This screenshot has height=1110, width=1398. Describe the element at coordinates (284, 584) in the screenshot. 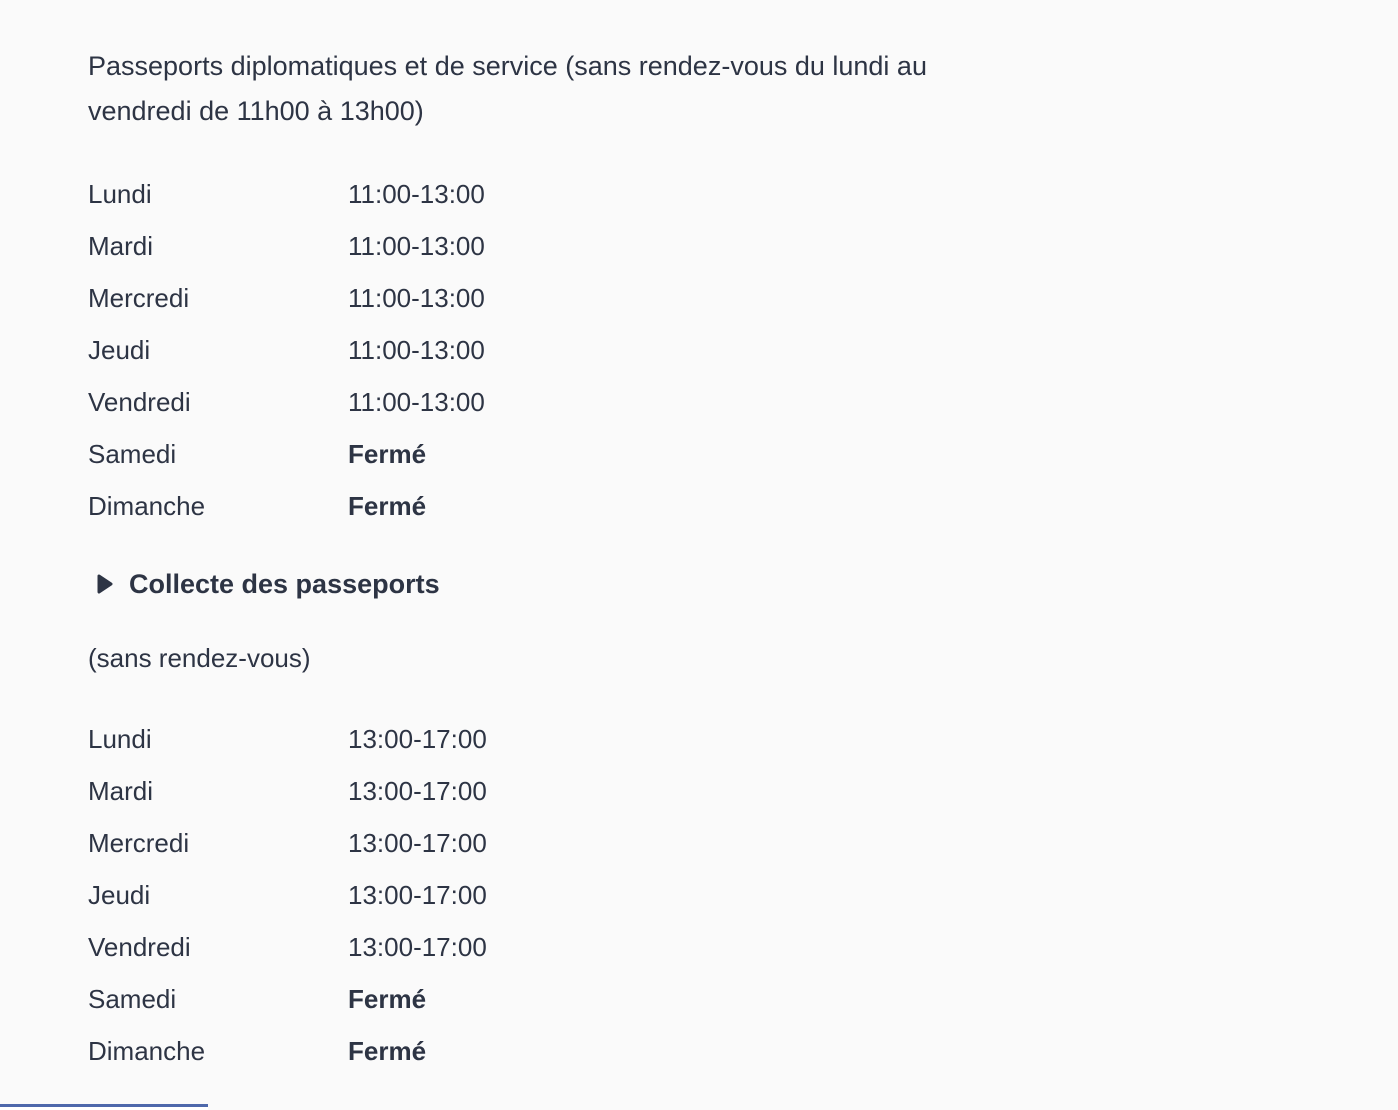

I see `accordion-label: Collecte des passeports` at that location.